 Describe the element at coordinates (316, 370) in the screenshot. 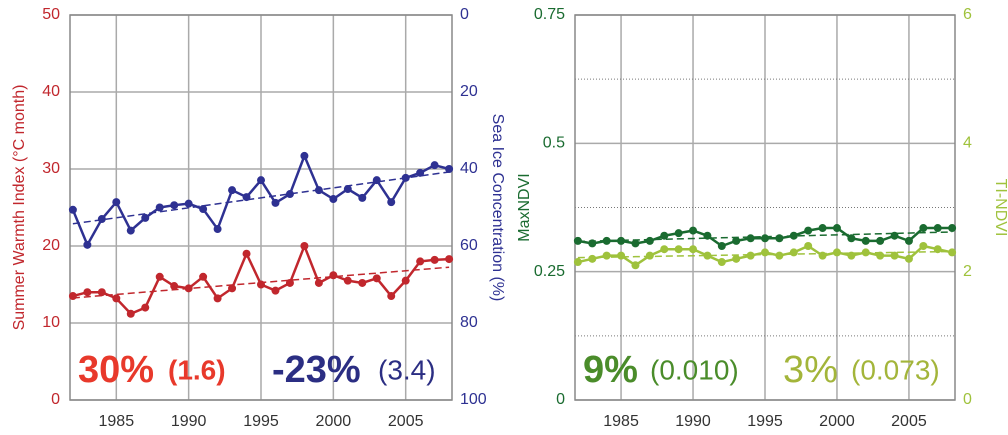

I see `annotation: -23%` at that location.